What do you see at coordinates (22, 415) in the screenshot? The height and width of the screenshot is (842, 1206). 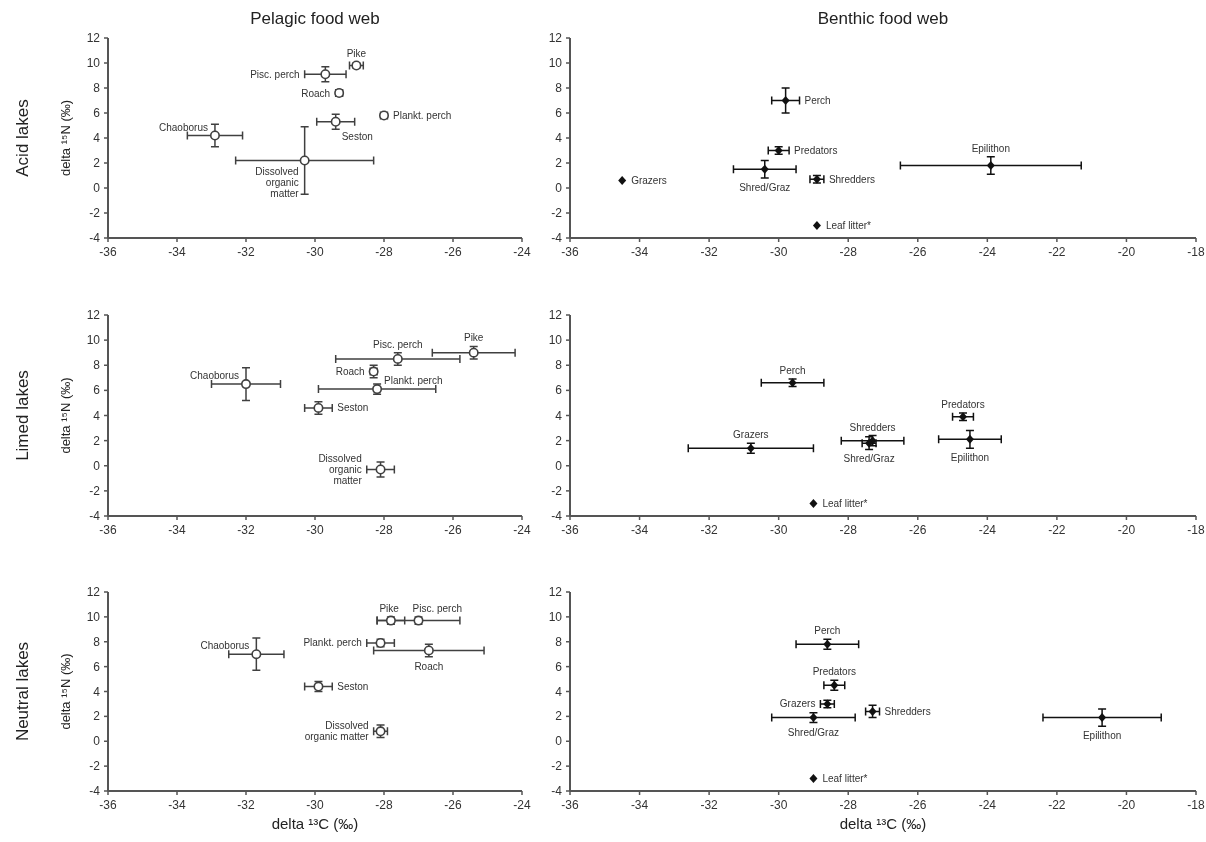 I see `text: Limed lakes` at bounding box center [22, 415].